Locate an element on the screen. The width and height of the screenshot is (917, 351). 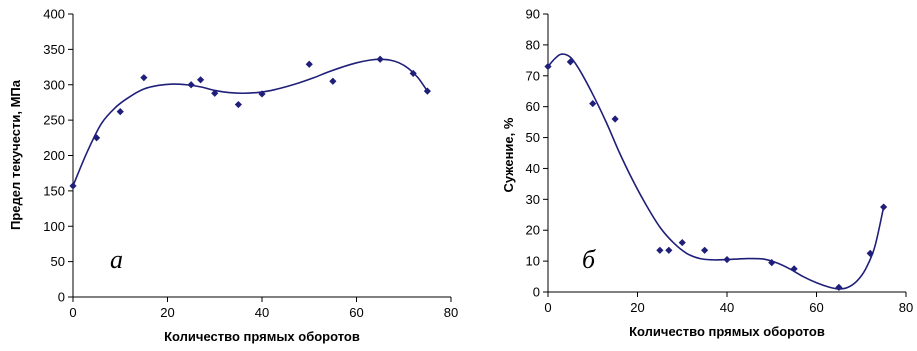
y-tick-label: 10 is located at coordinates (533, 261).